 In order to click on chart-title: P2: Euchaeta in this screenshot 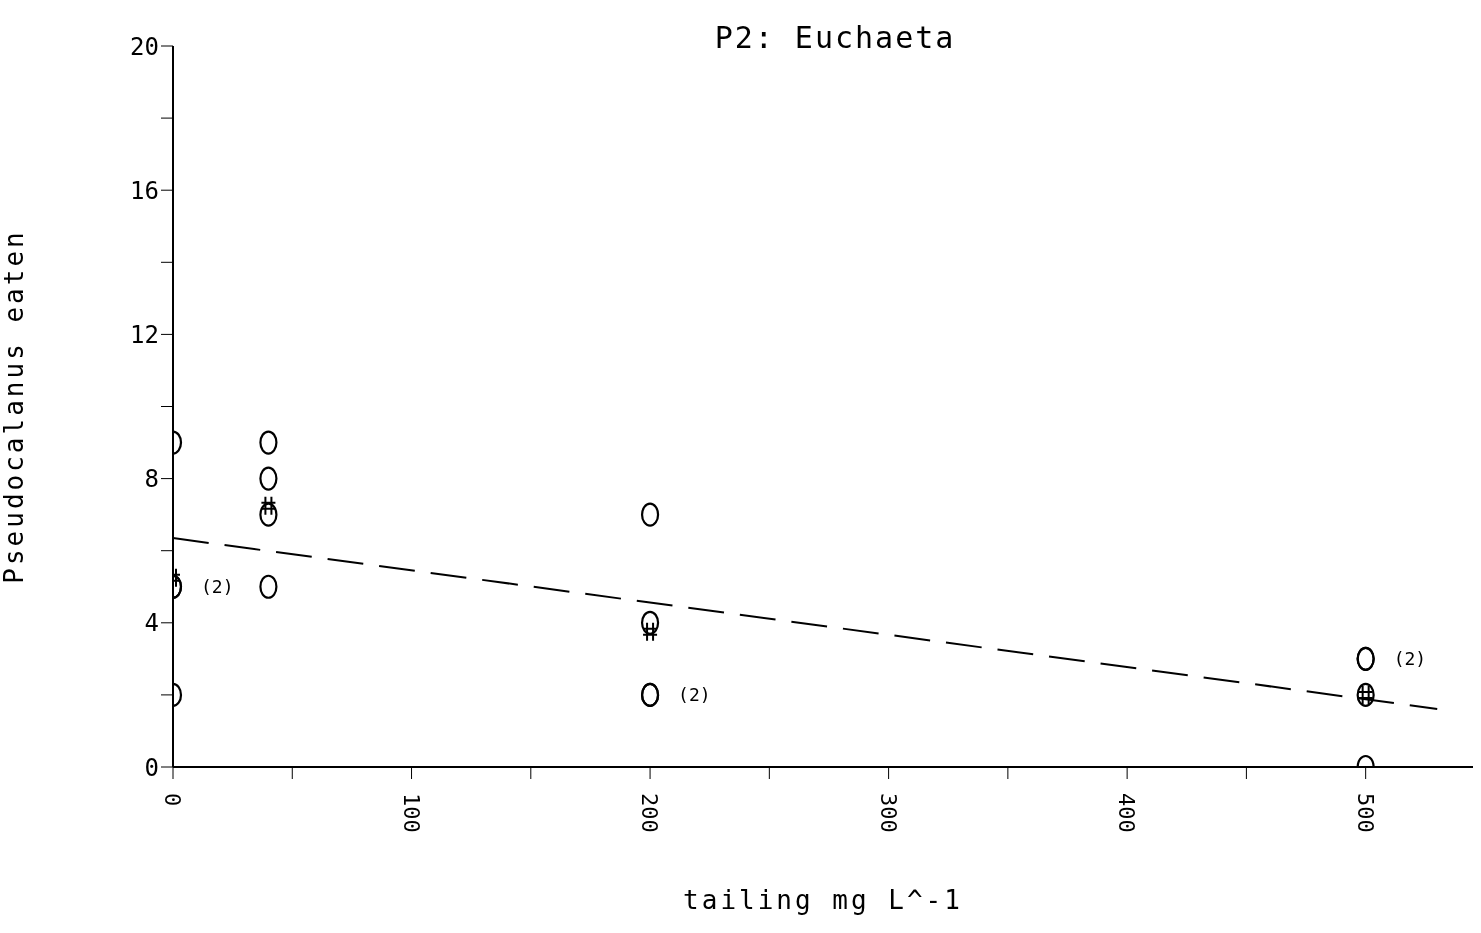, I will do `click(835, 37)`.